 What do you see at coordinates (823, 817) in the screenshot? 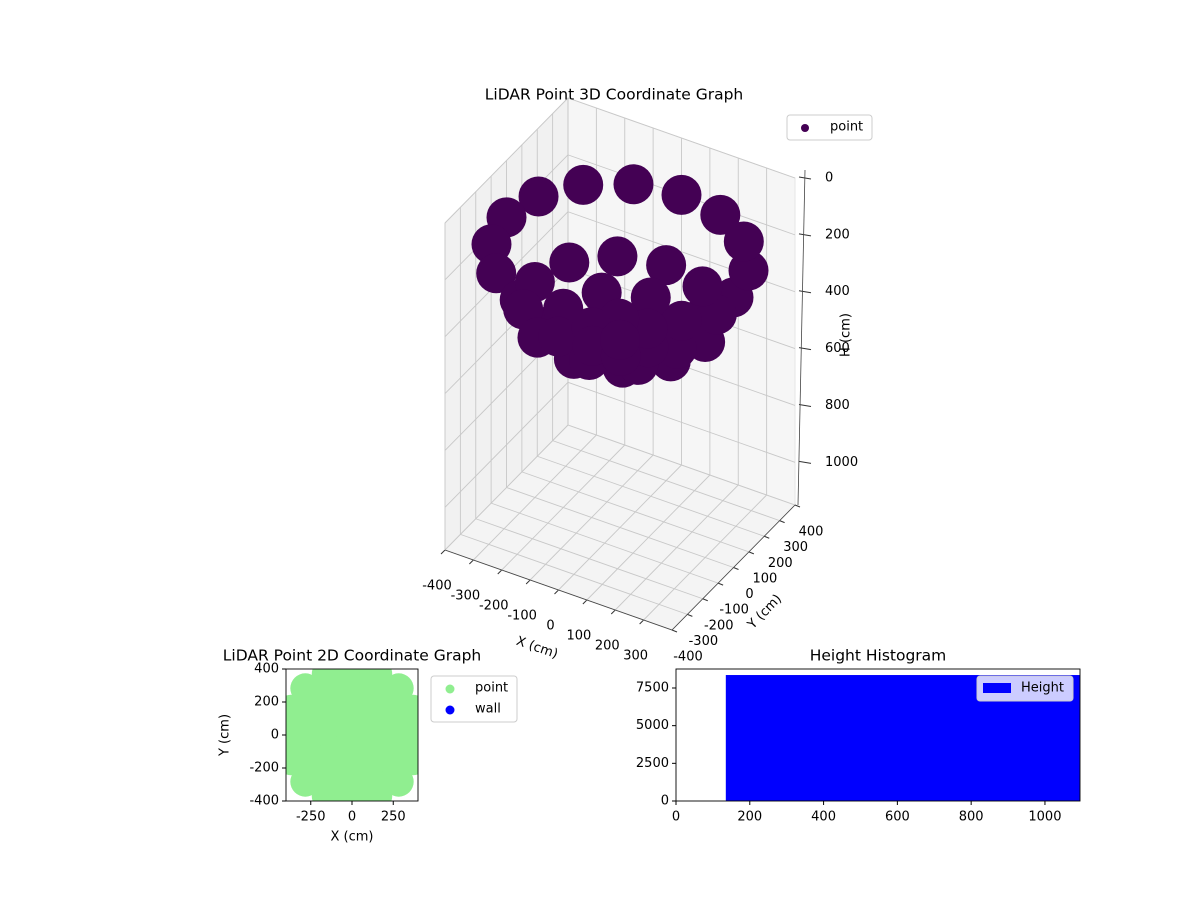
I see `x-tick-label: 400` at bounding box center [823, 817].